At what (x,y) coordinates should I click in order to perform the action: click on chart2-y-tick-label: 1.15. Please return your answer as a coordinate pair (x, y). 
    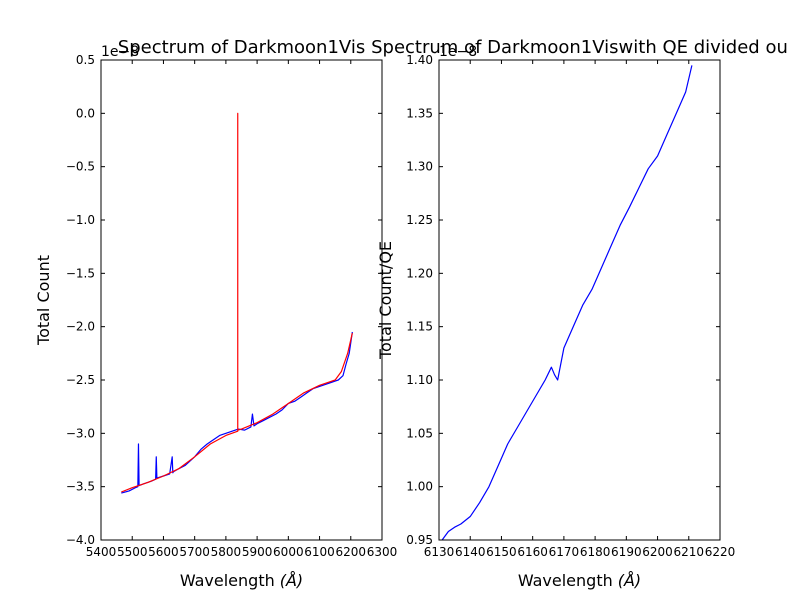
    Looking at the image, I should click on (419, 327).